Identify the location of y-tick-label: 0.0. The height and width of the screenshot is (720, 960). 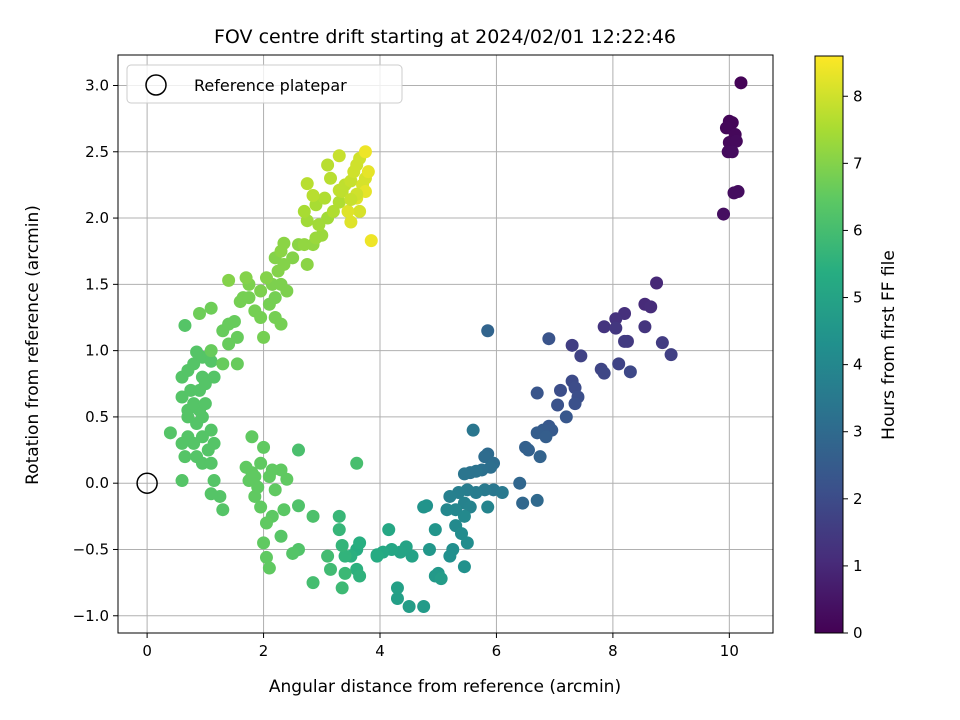
(97, 483).